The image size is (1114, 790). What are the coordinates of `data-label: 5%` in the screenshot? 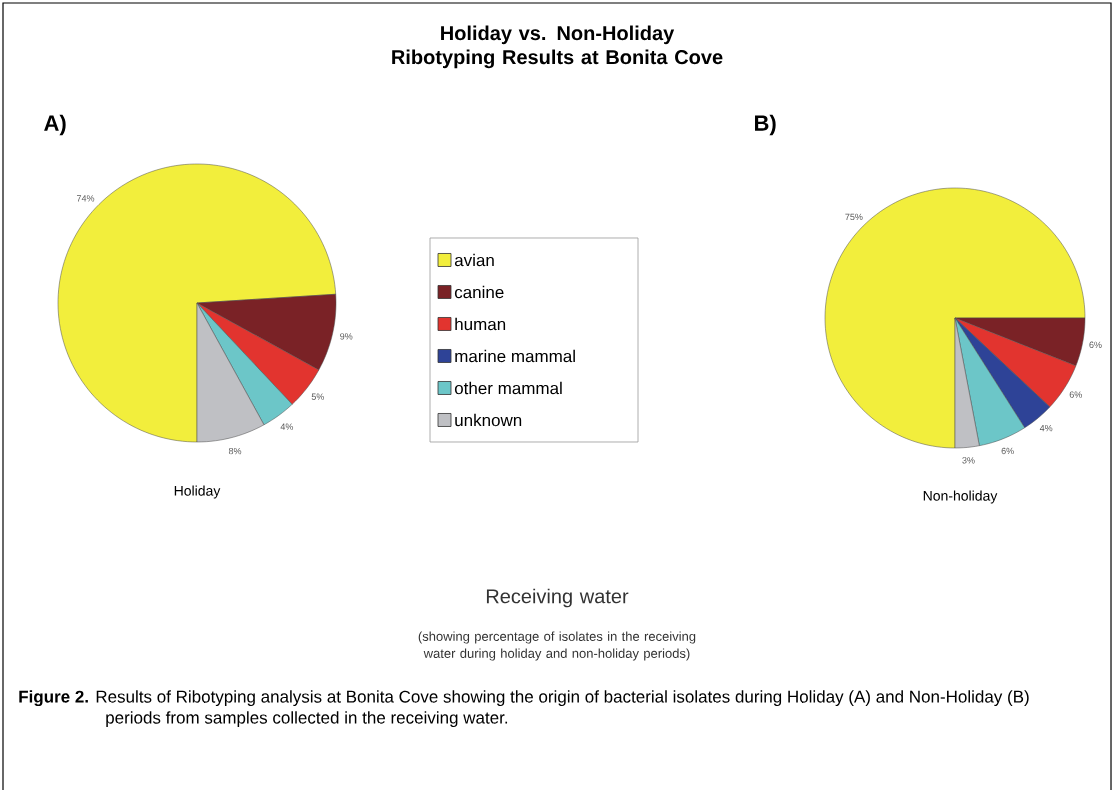 It's located at (318, 396).